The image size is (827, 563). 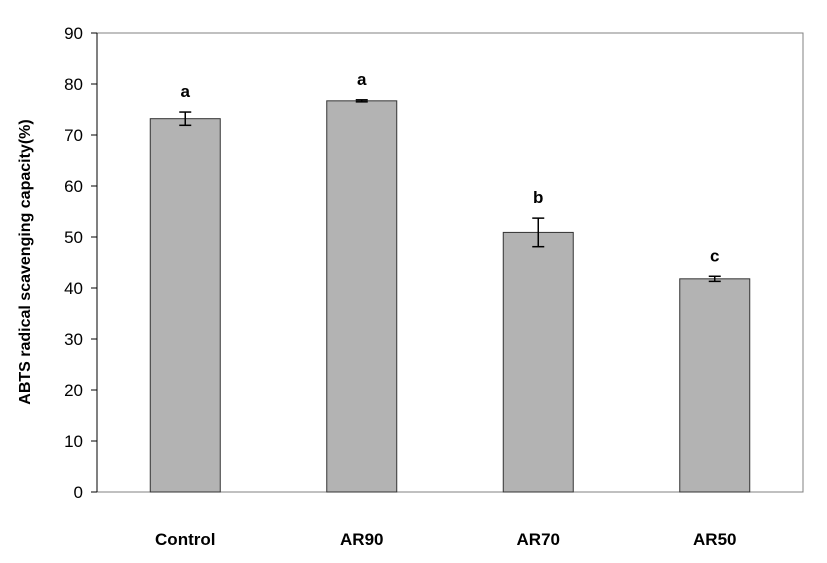 What do you see at coordinates (25, 261) in the screenshot?
I see `y-axis-label: ABTS radical scavenging capacity(%)` at bounding box center [25, 261].